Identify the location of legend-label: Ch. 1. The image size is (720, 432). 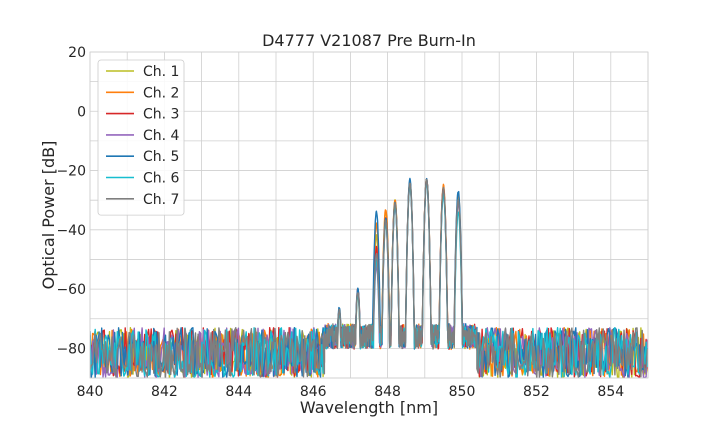
(161, 72).